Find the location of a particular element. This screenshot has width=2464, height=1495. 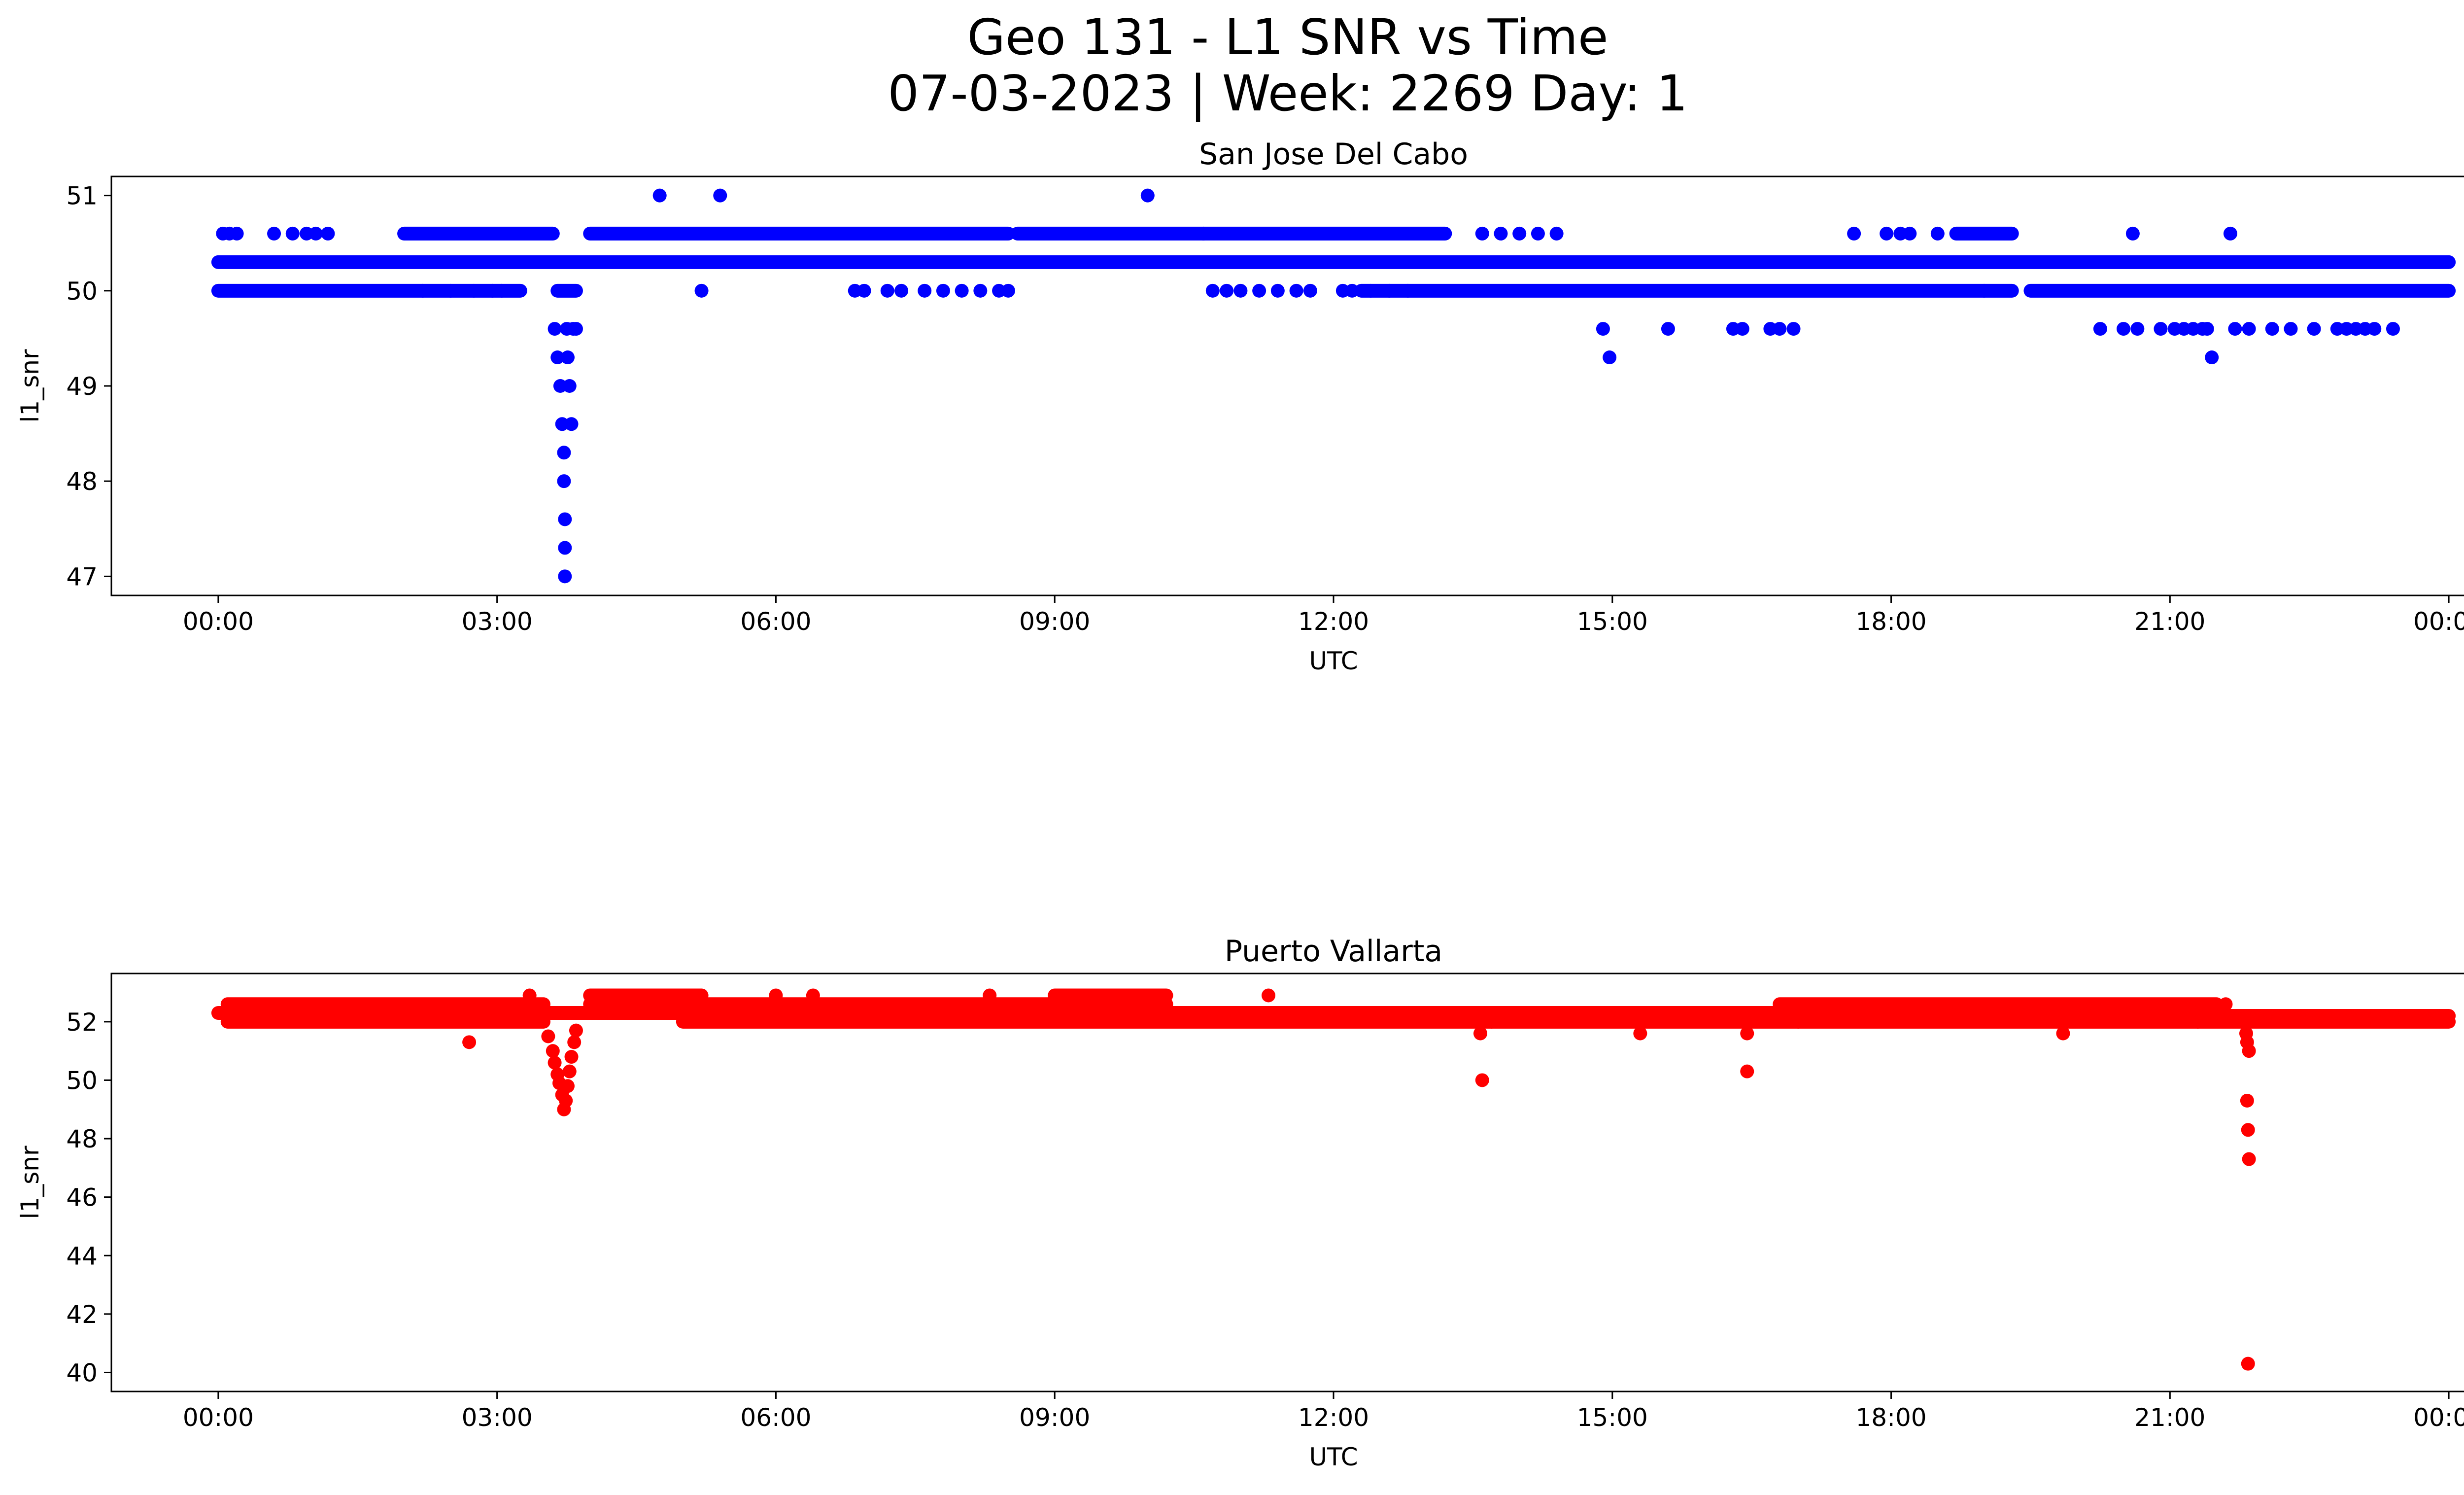

chart-pv-ytick-label: 44 is located at coordinates (82, 1256).